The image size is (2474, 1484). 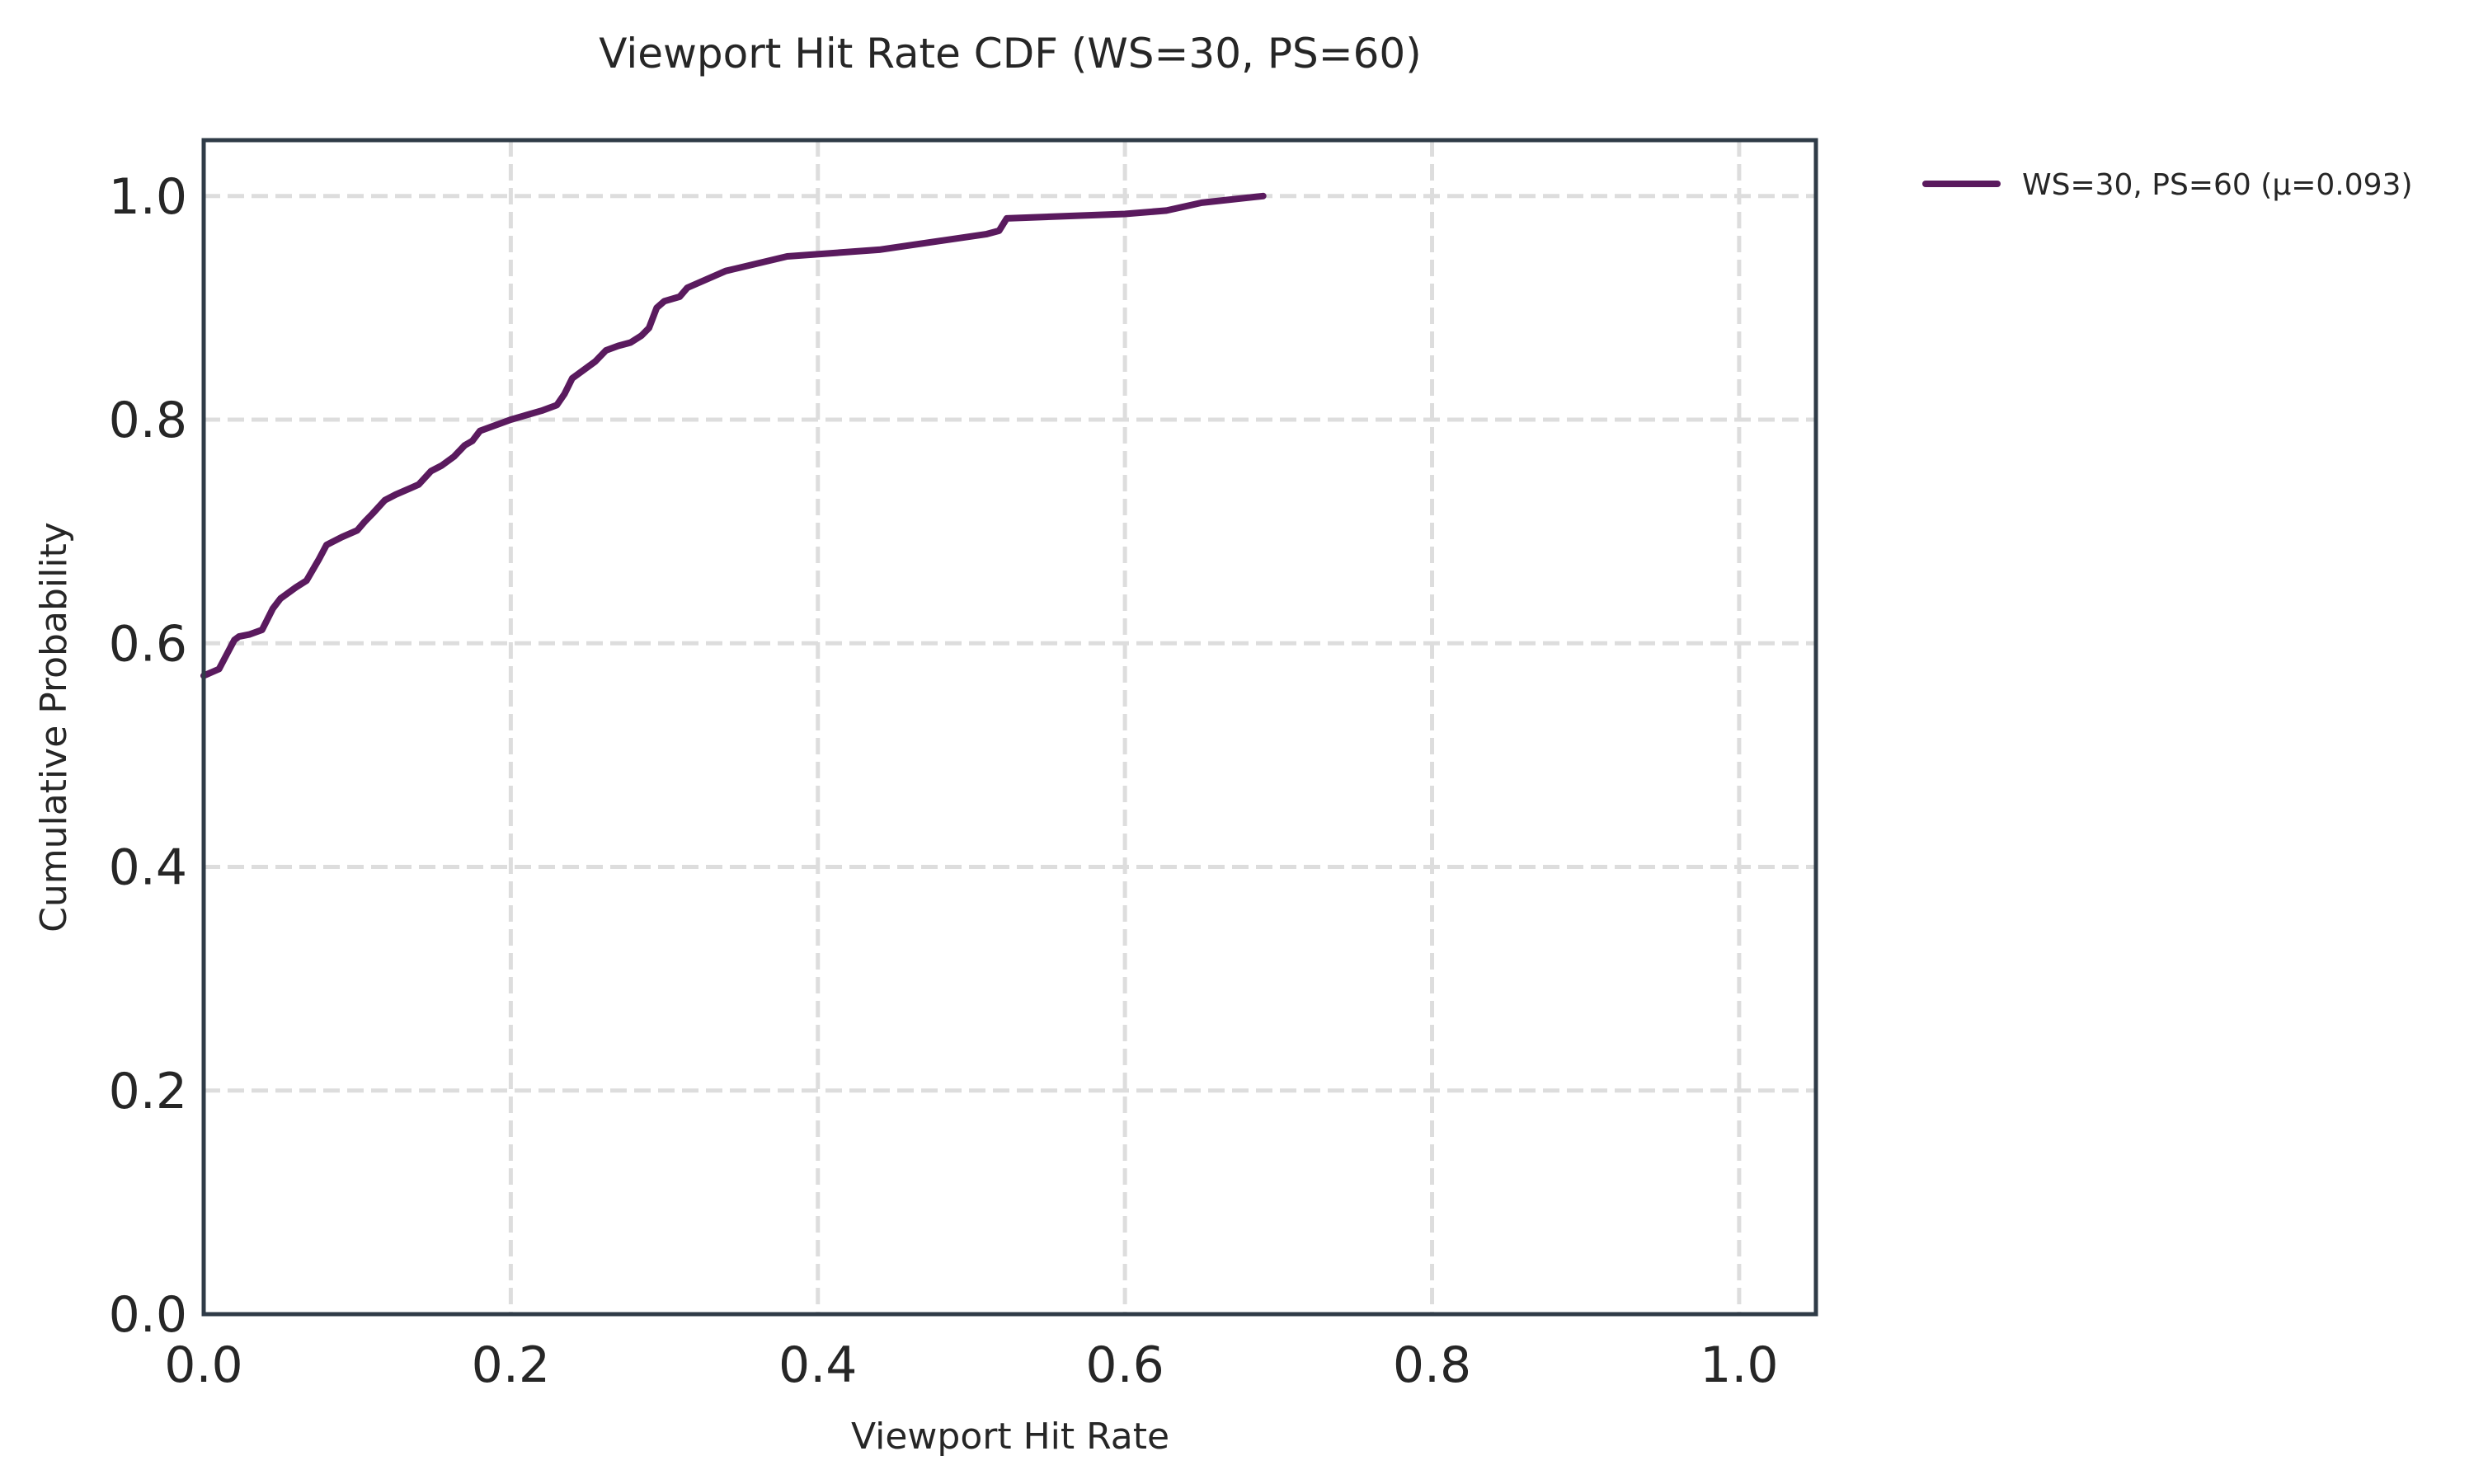 I want to click on x-tick-label: 0.8, so click(x=1432, y=1365).